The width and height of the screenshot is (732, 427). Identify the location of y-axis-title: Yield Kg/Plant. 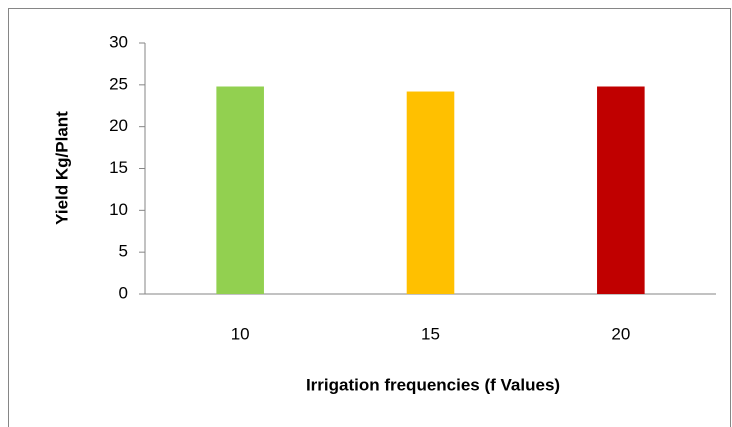
(61, 168).